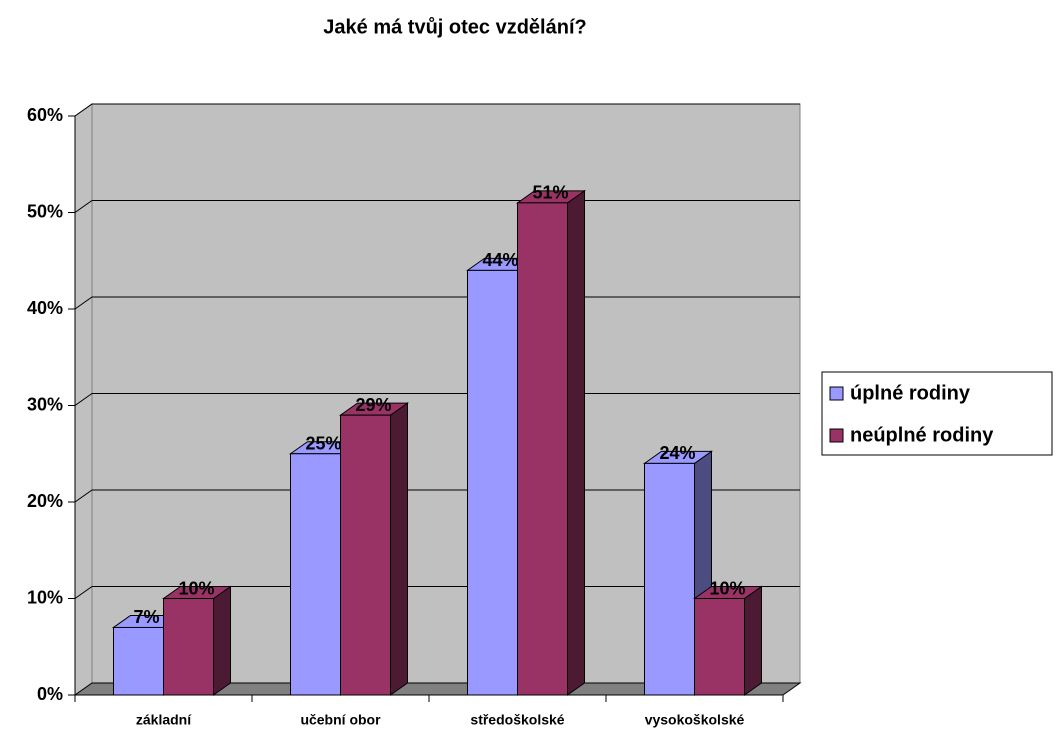 The width and height of the screenshot is (1061, 734). What do you see at coordinates (695, 720) in the screenshot?
I see `x-tick-label: vysokoškolské` at bounding box center [695, 720].